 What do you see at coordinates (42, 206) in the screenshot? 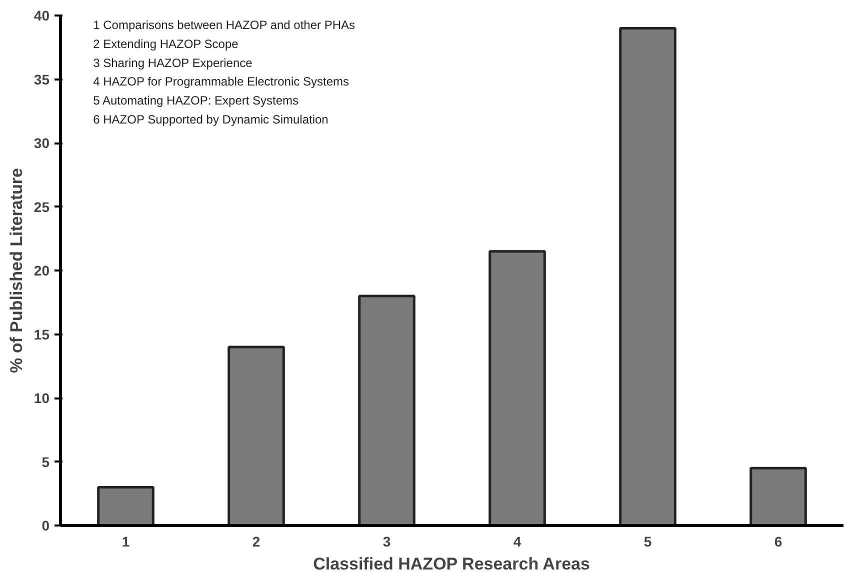
I see `y-tick-label: 25` at bounding box center [42, 206].